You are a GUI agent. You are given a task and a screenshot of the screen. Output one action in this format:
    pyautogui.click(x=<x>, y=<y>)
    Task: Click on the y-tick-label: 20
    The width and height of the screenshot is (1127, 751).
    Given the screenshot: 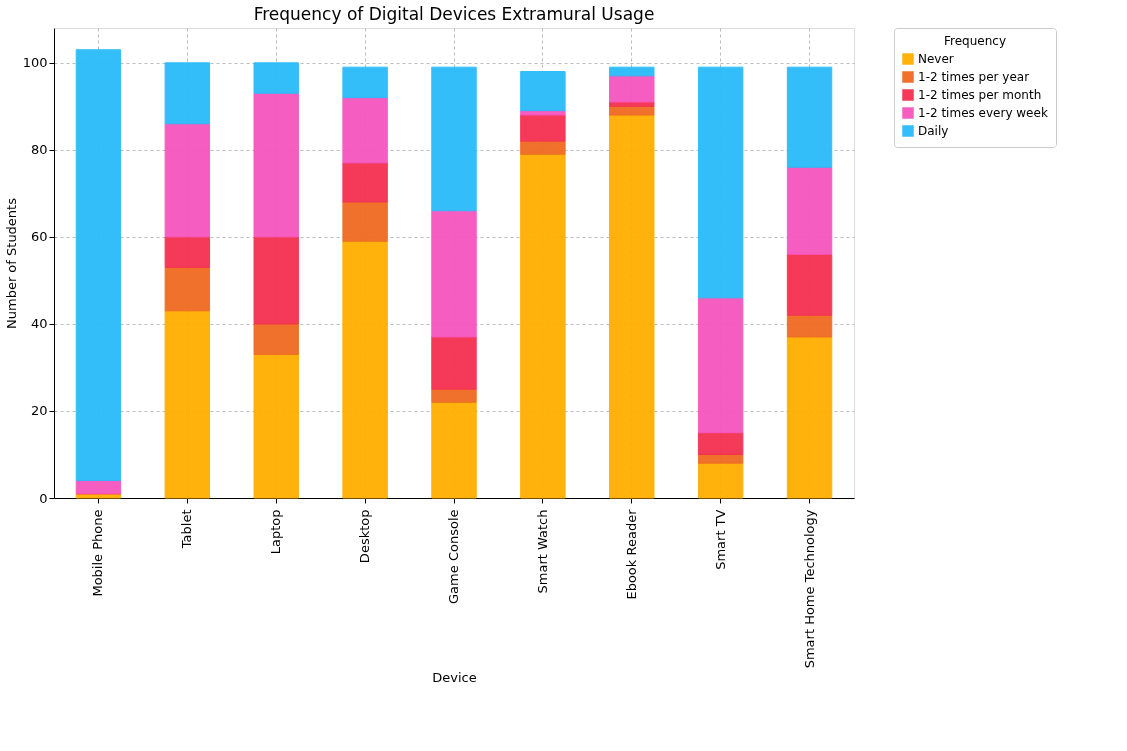 What is the action you would take?
    pyautogui.click(x=39, y=411)
    